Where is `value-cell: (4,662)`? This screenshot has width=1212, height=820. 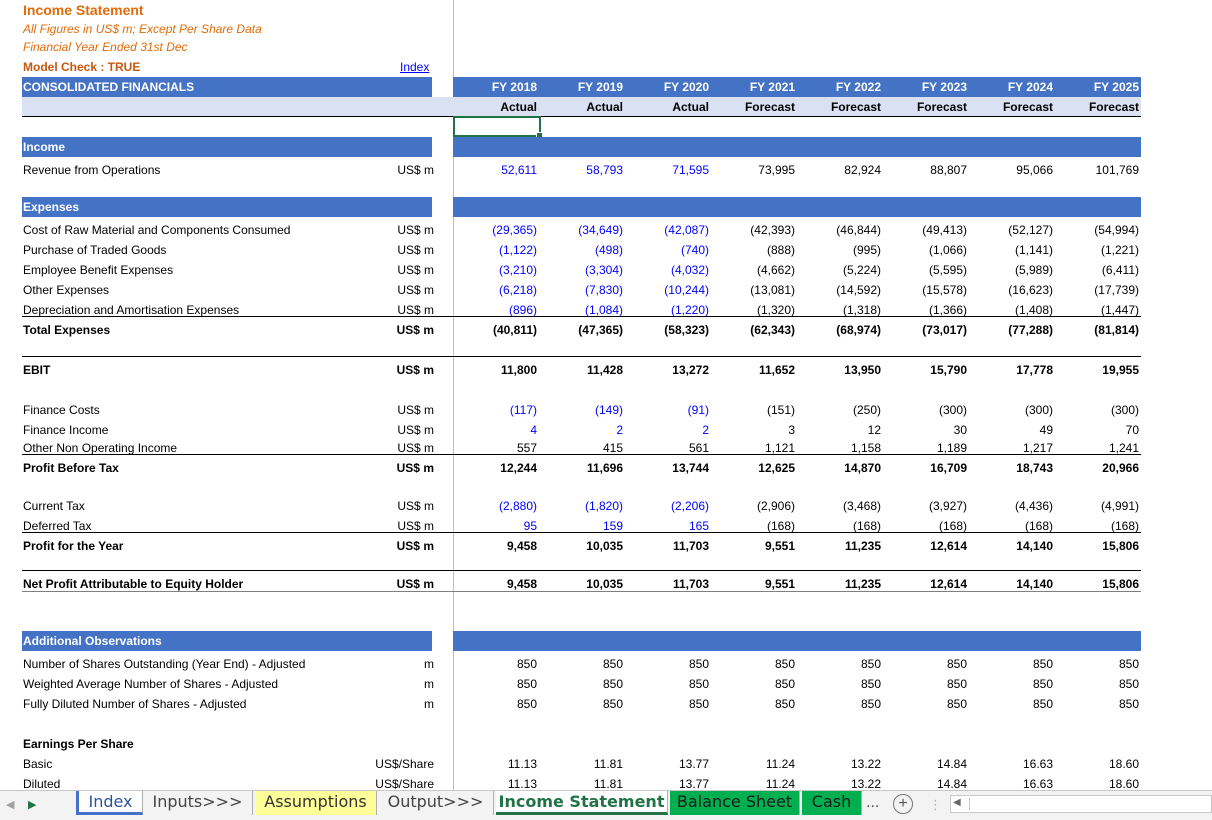
value-cell: (4,662) is located at coordinates (775, 270).